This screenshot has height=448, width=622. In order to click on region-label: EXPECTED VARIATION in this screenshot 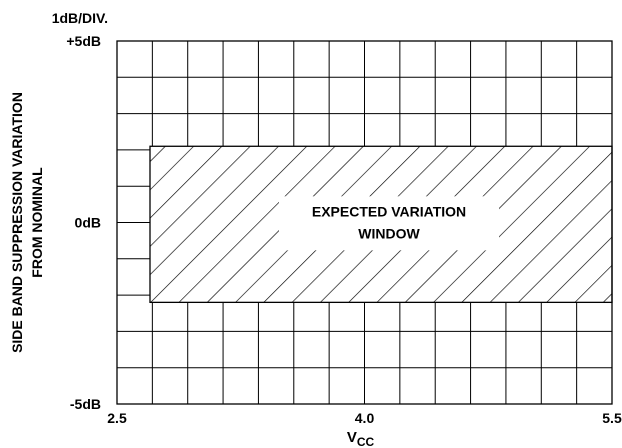, I will do `click(389, 211)`.